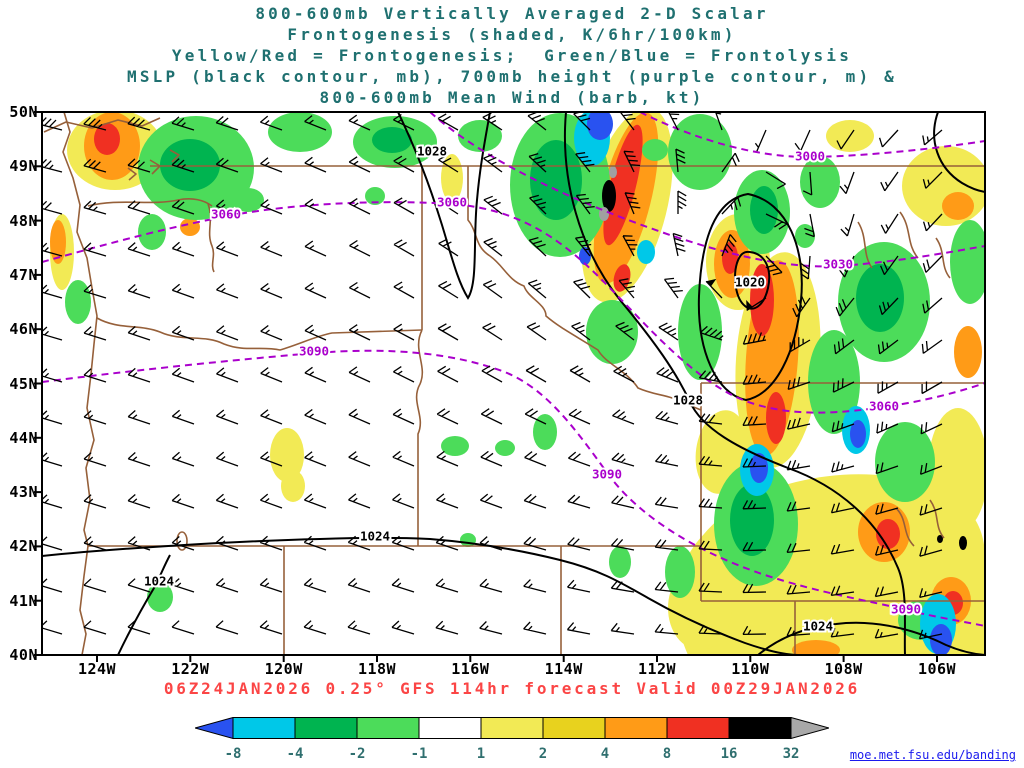 The height and width of the screenshot is (768, 1024). Describe the element at coordinates (937, 669) in the screenshot. I see `lon-label: 106W` at that location.